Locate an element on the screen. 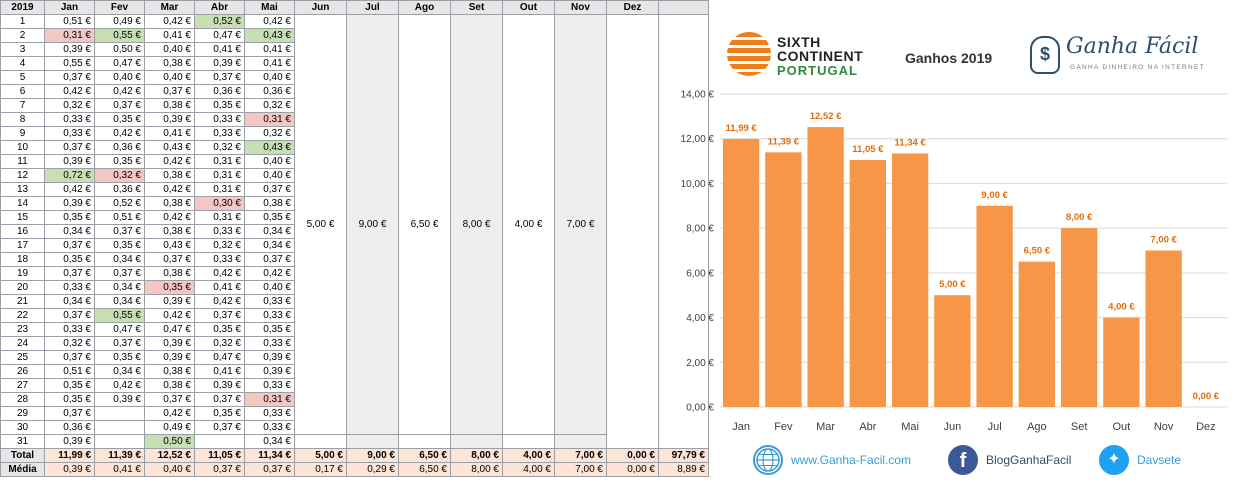 This screenshot has height=486, width=1235. row-label: 10 is located at coordinates (22, 147).